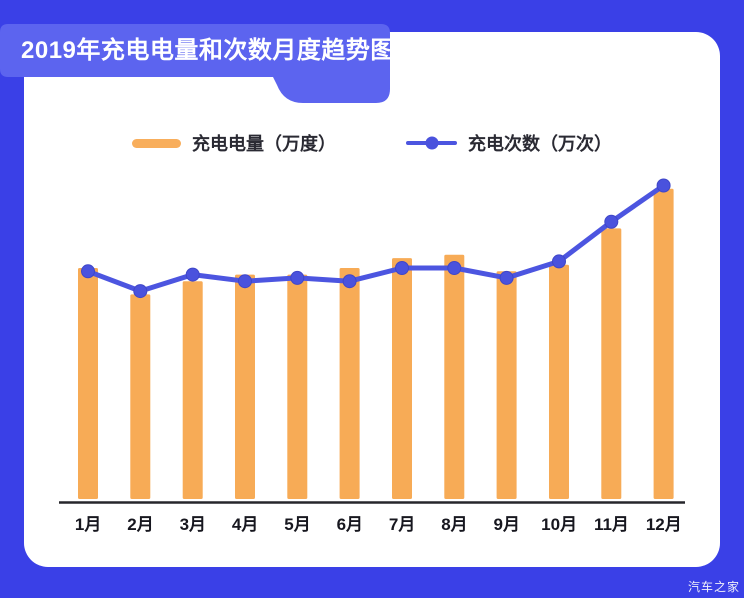 Image resolution: width=744 pixels, height=598 pixels. I want to click on bar-5月, so click(297, 386).